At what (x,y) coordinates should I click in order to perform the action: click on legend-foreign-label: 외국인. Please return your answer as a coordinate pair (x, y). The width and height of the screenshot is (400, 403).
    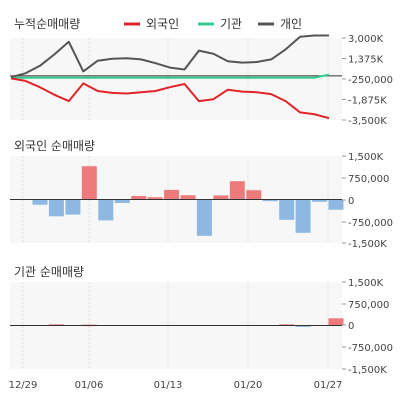
    Looking at the image, I should click on (162, 24).